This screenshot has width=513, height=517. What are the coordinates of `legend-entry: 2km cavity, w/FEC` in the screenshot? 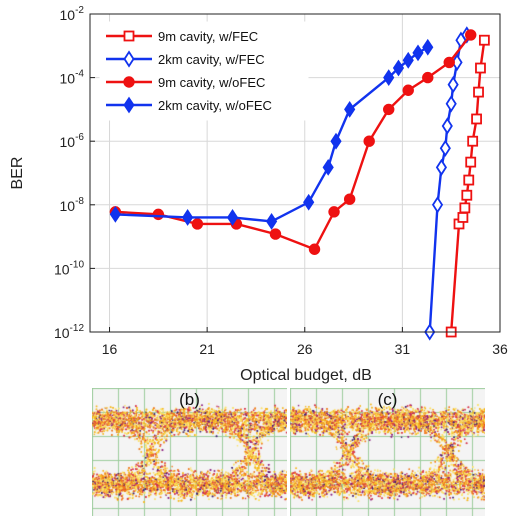 It's located at (185, 59).